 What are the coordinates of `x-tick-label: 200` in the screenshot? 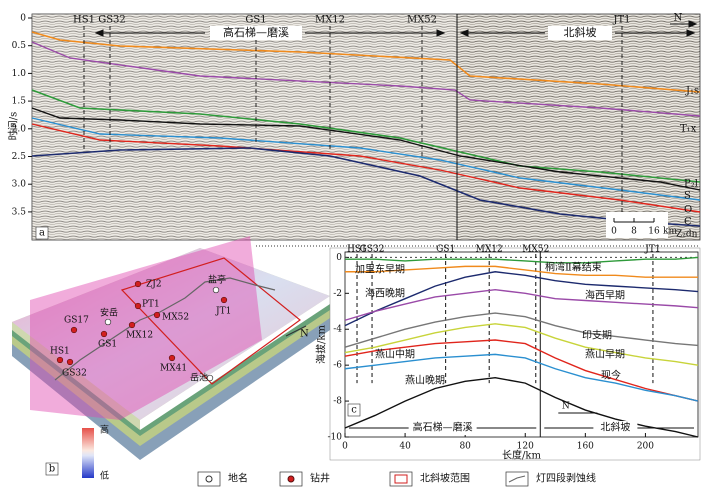 It's located at (645, 447).